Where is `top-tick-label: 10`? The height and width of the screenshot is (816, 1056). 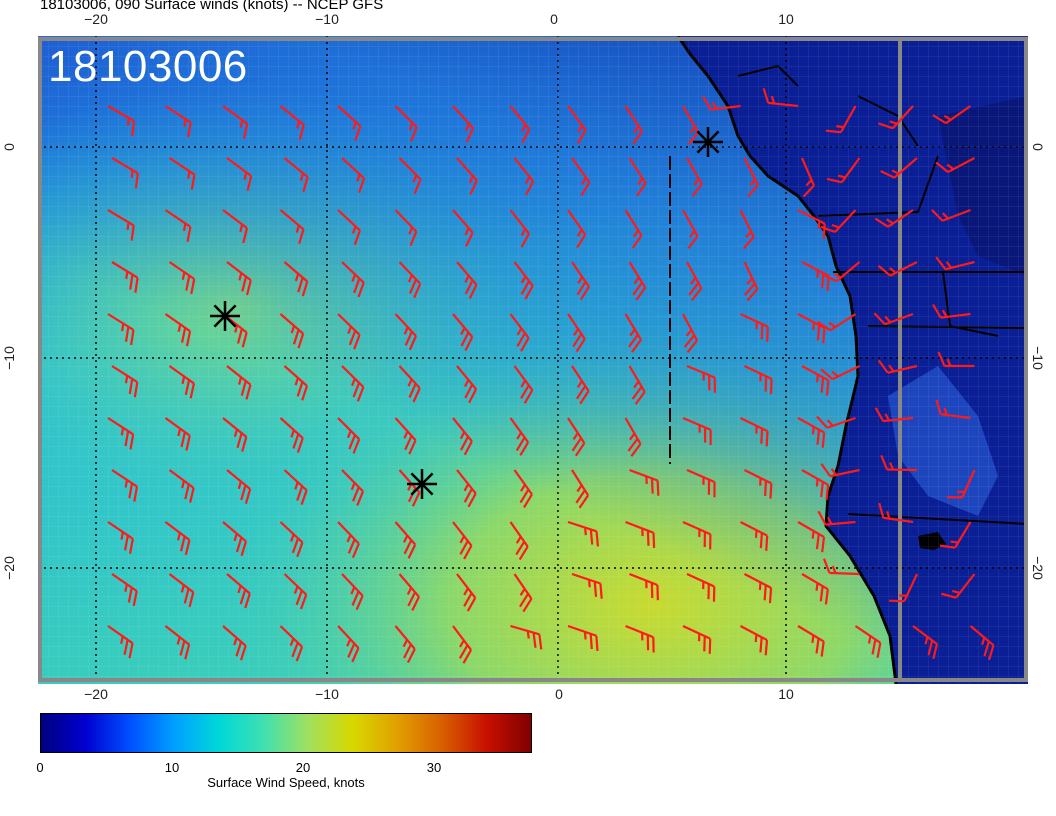 top-tick-label: 10 is located at coordinates (786, 19).